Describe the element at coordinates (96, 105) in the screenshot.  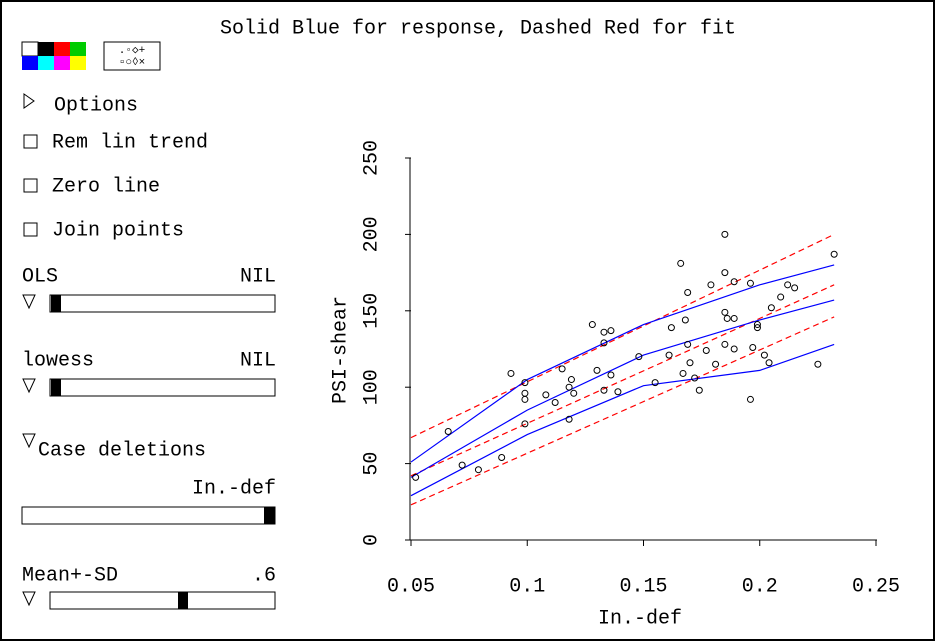
I see `options-label: Options` at that location.